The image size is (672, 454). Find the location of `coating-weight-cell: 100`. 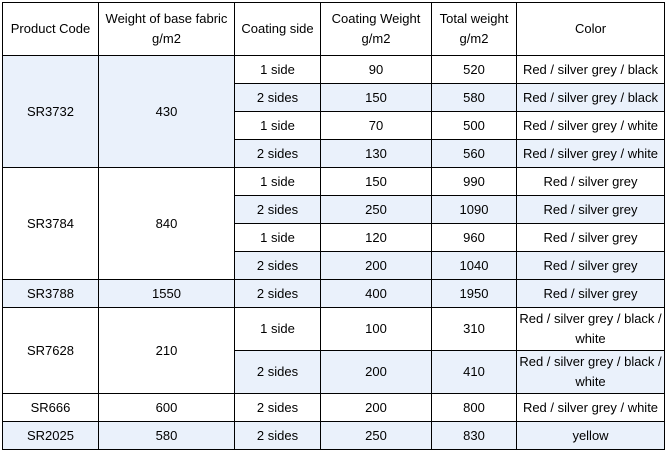

coating-weight-cell: 100 is located at coordinates (376, 329).